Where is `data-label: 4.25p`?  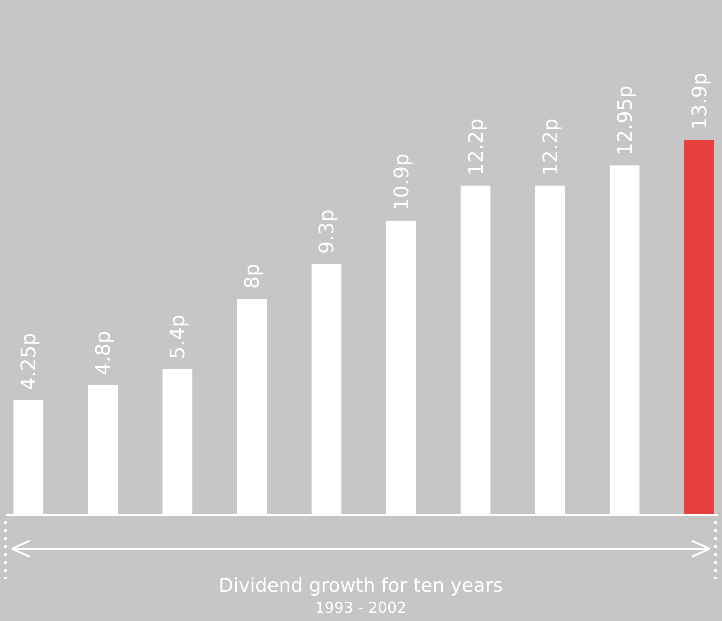 data-label: 4.25p is located at coordinates (28, 361).